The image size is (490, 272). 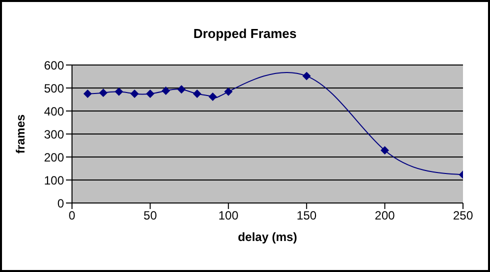 I want to click on x-tick-label: 250, so click(x=463, y=215).